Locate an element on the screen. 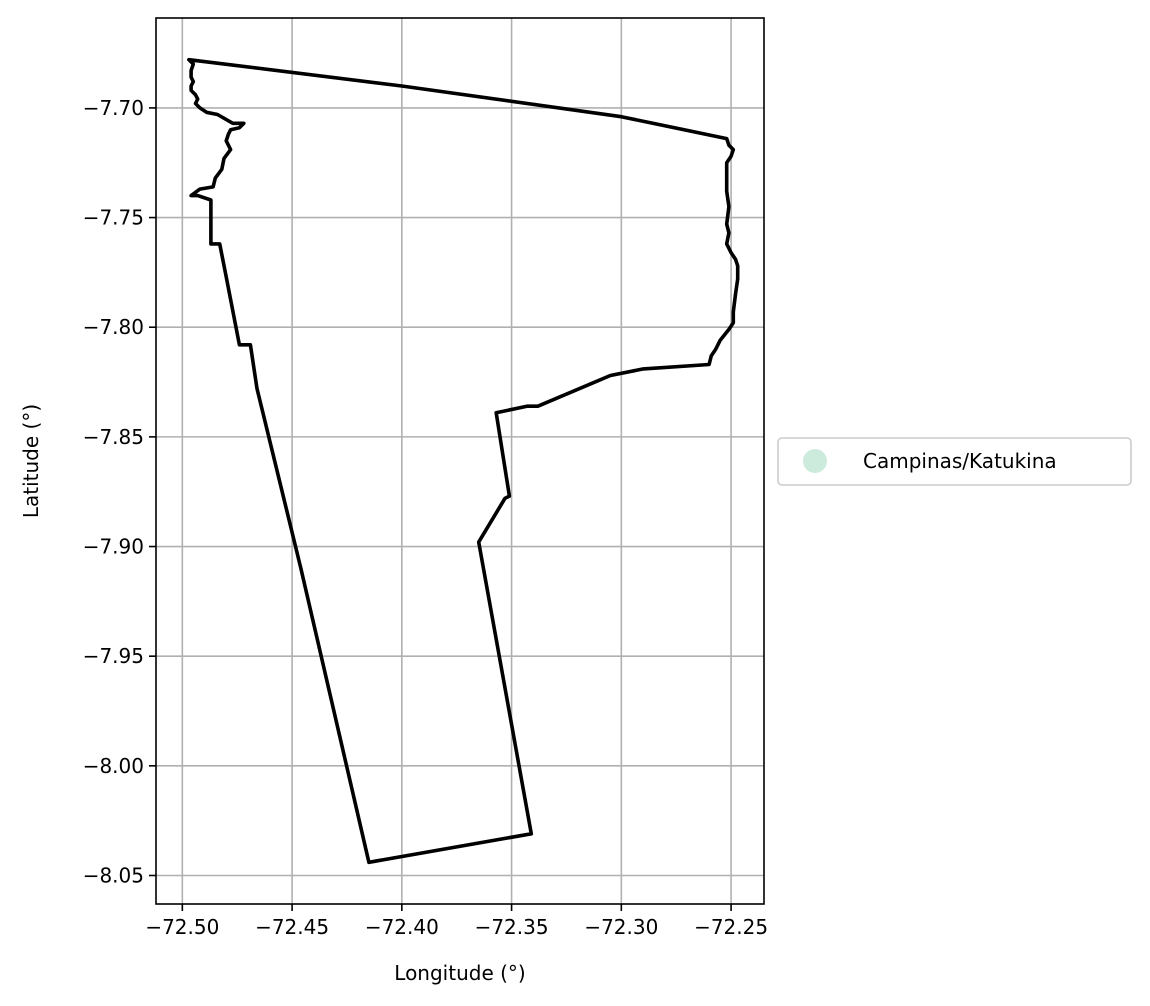 Image resolution: width=1150 pixels, height=1006 pixels. y-tick-label: −7.80 is located at coordinates (113, 327).